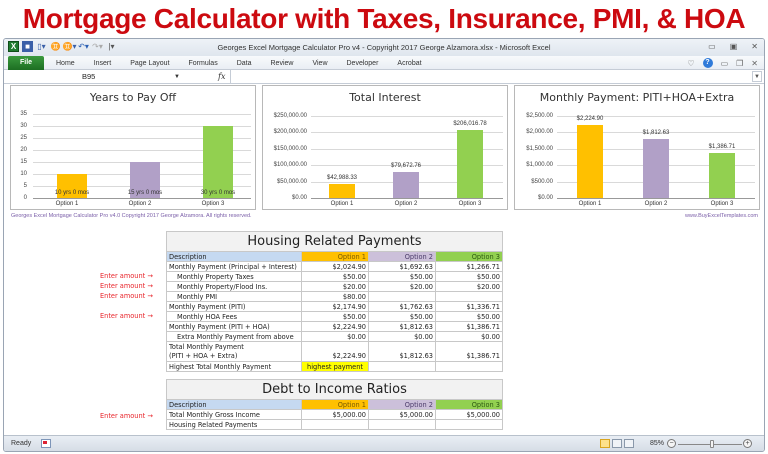  I want to click on website-link: www.BuyExcelTemplates.com, so click(721, 216).